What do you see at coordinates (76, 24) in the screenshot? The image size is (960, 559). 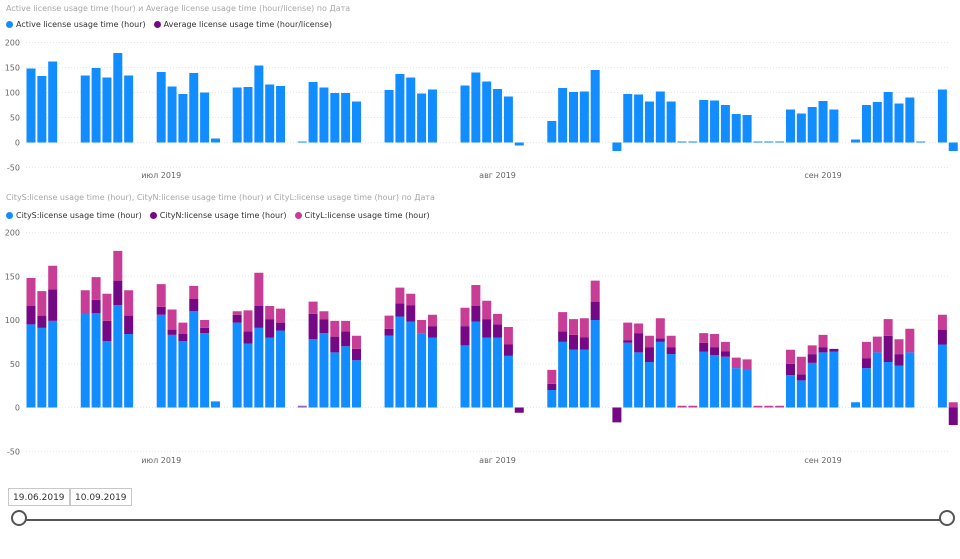 I see `chart1-legend-item-active: Active license usage time (hour)` at bounding box center [76, 24].